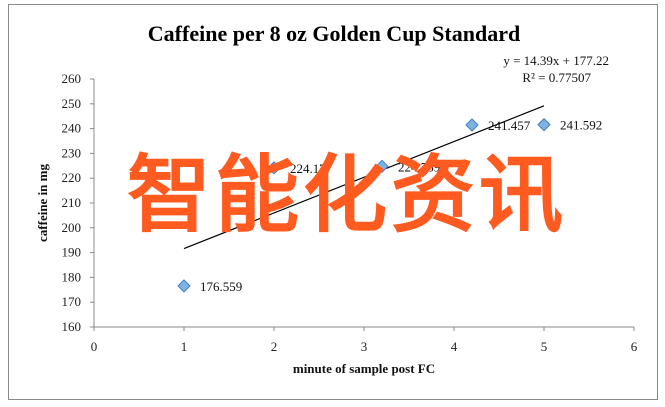  I want to click on y-tick-label: 240, so click(72, 128).